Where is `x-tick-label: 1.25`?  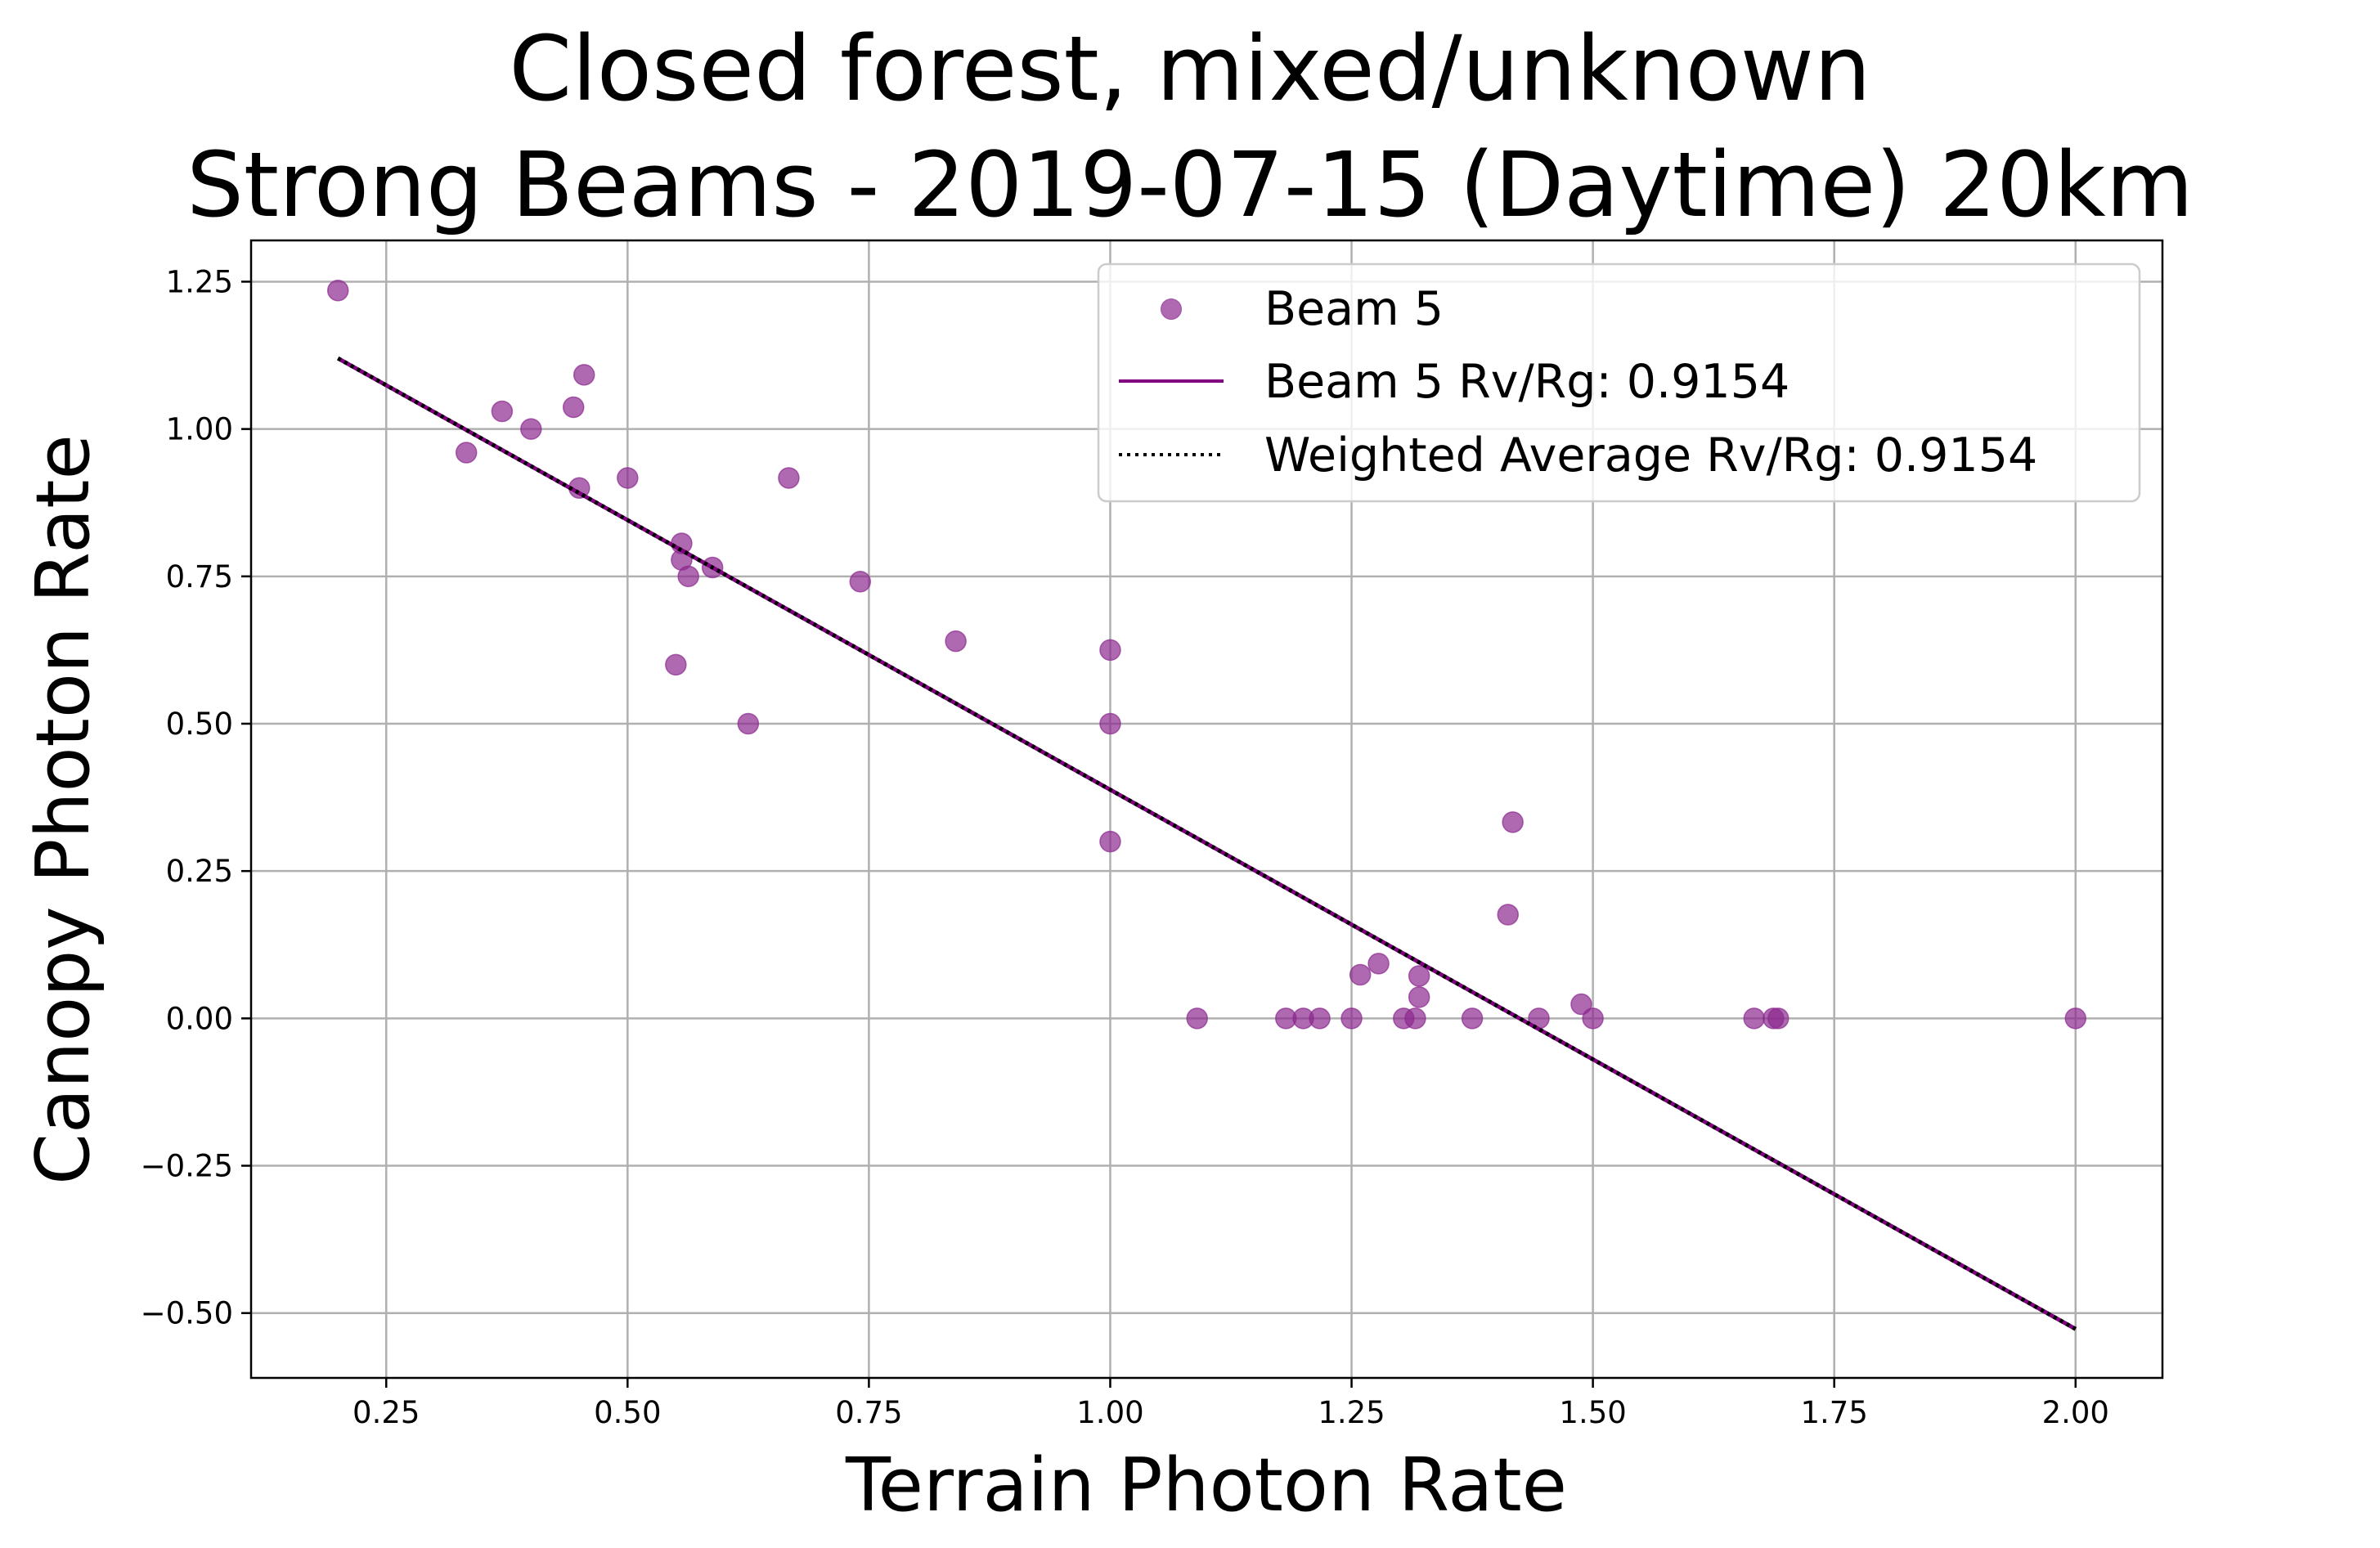 x-tick-label: 1.25 is located at coordinates (1351, 1412).